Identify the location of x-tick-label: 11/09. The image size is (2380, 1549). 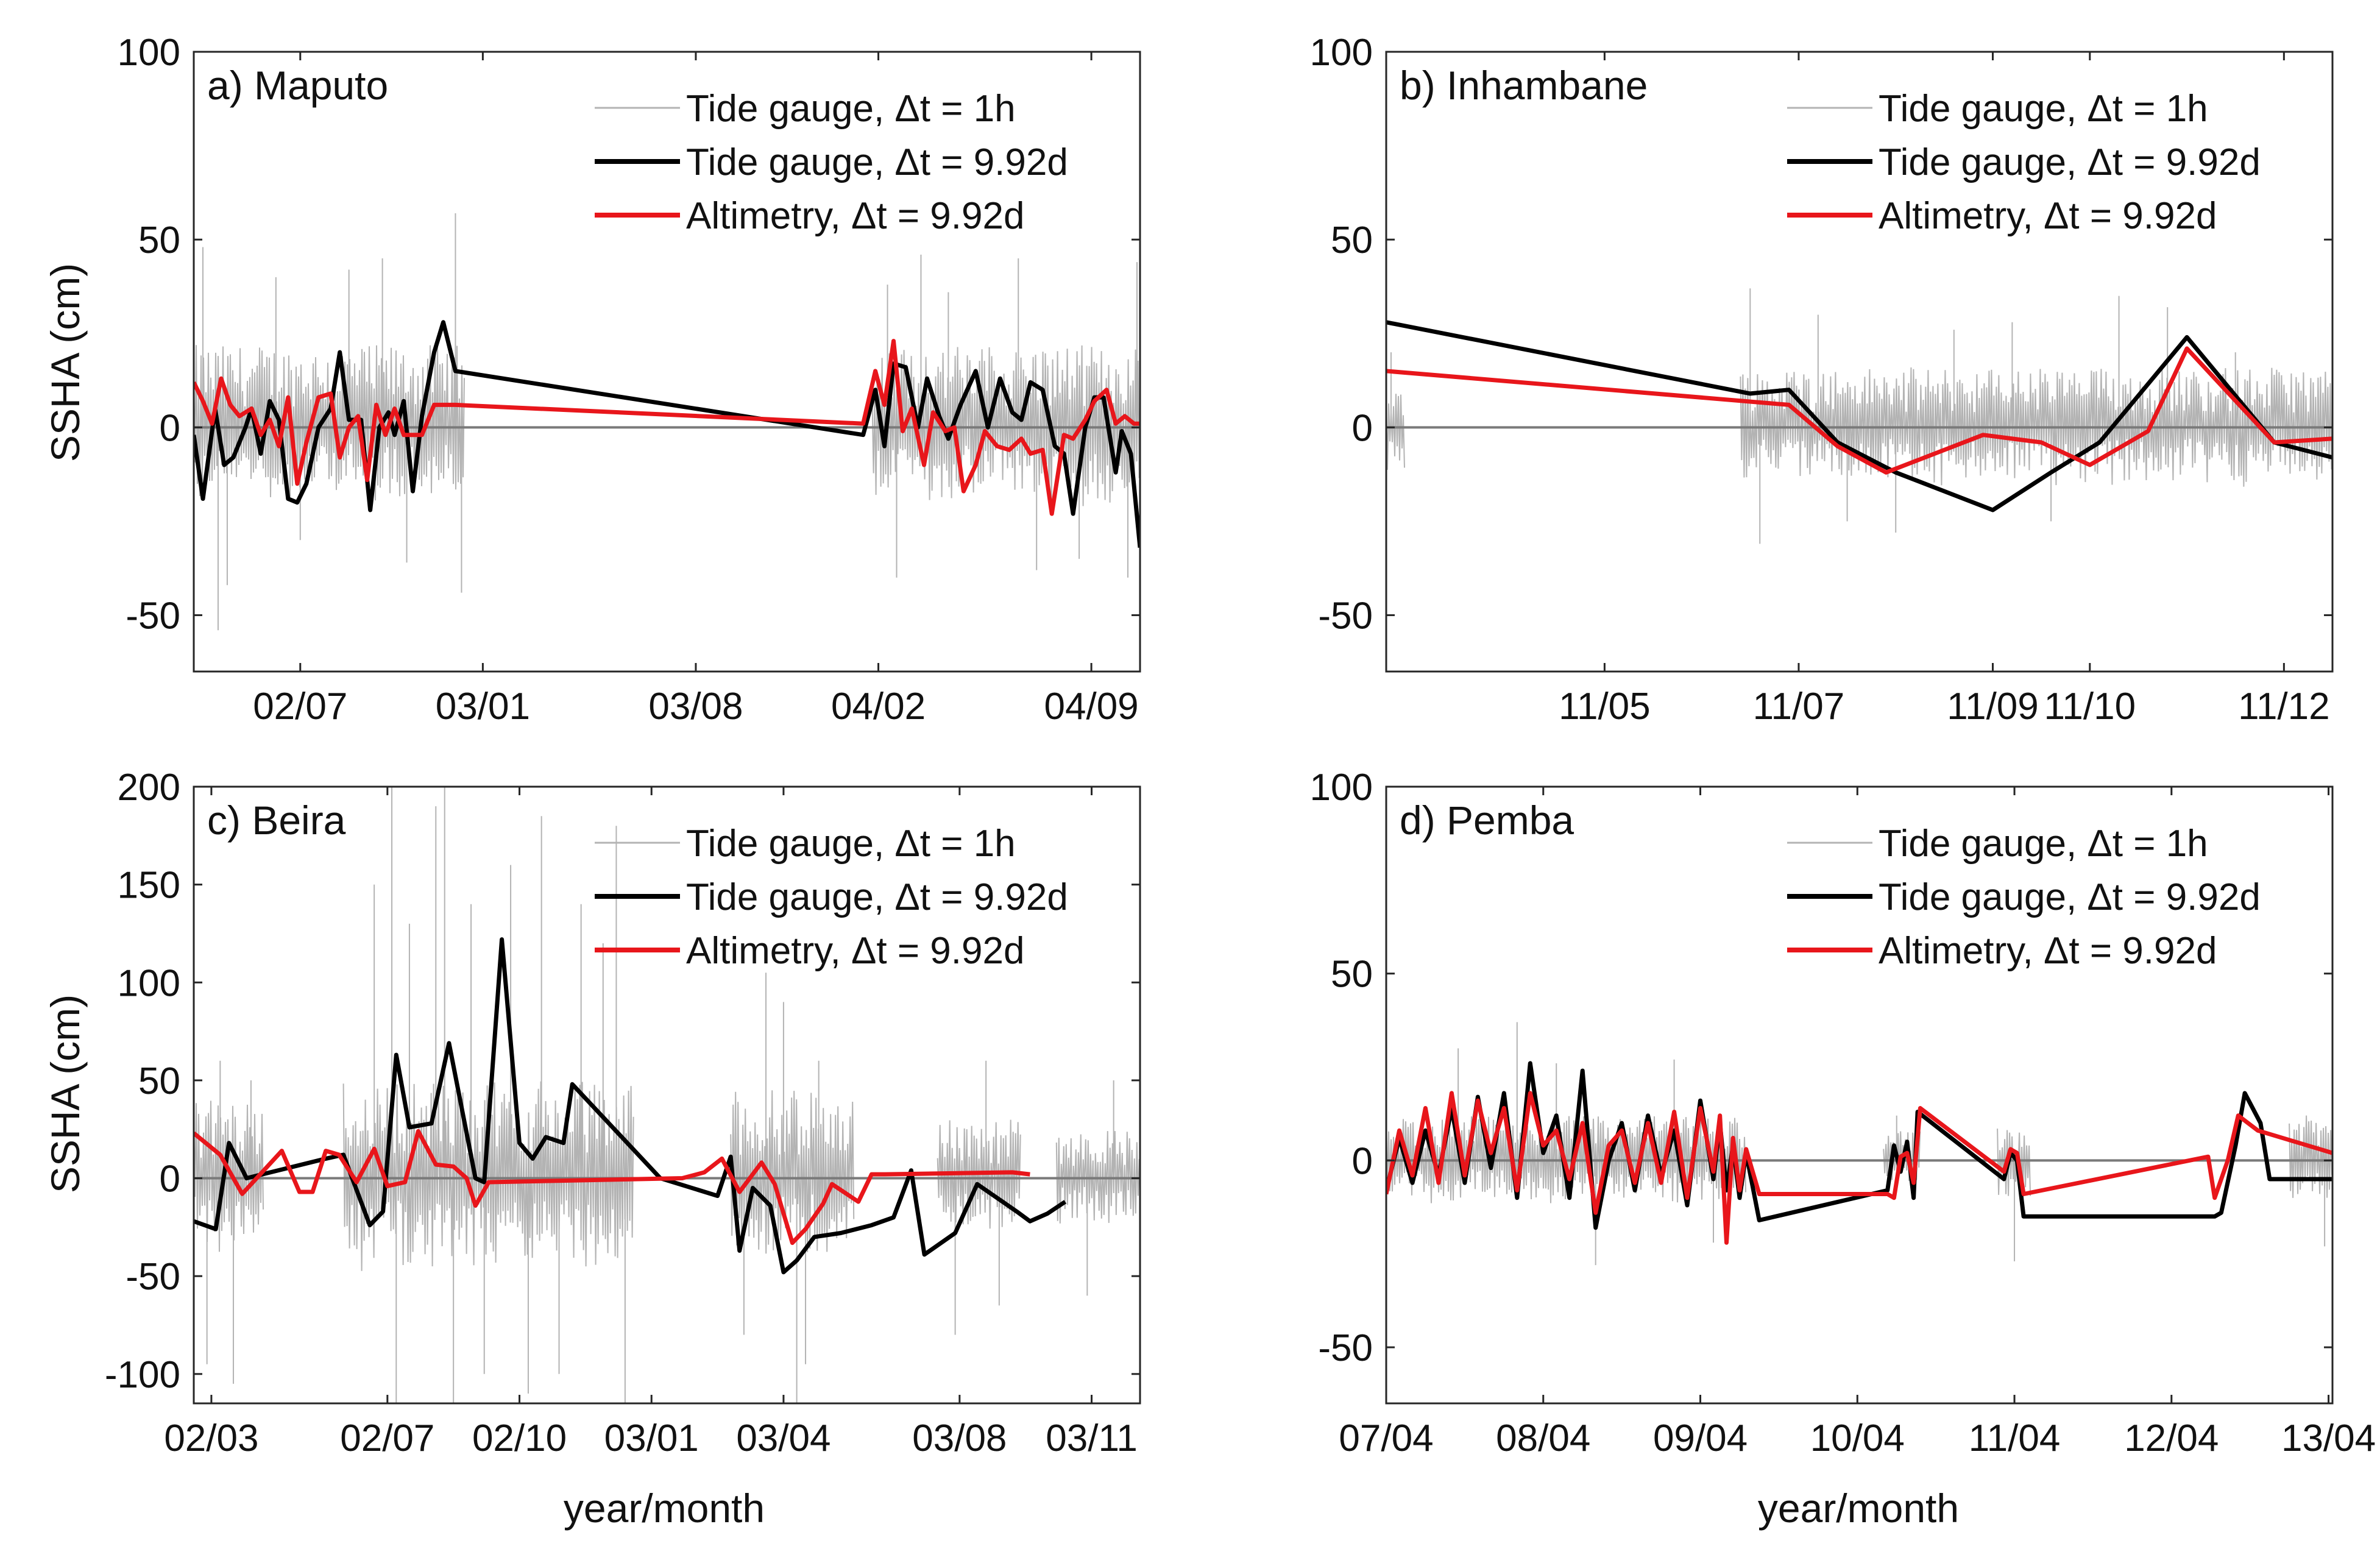
(1993, 707).